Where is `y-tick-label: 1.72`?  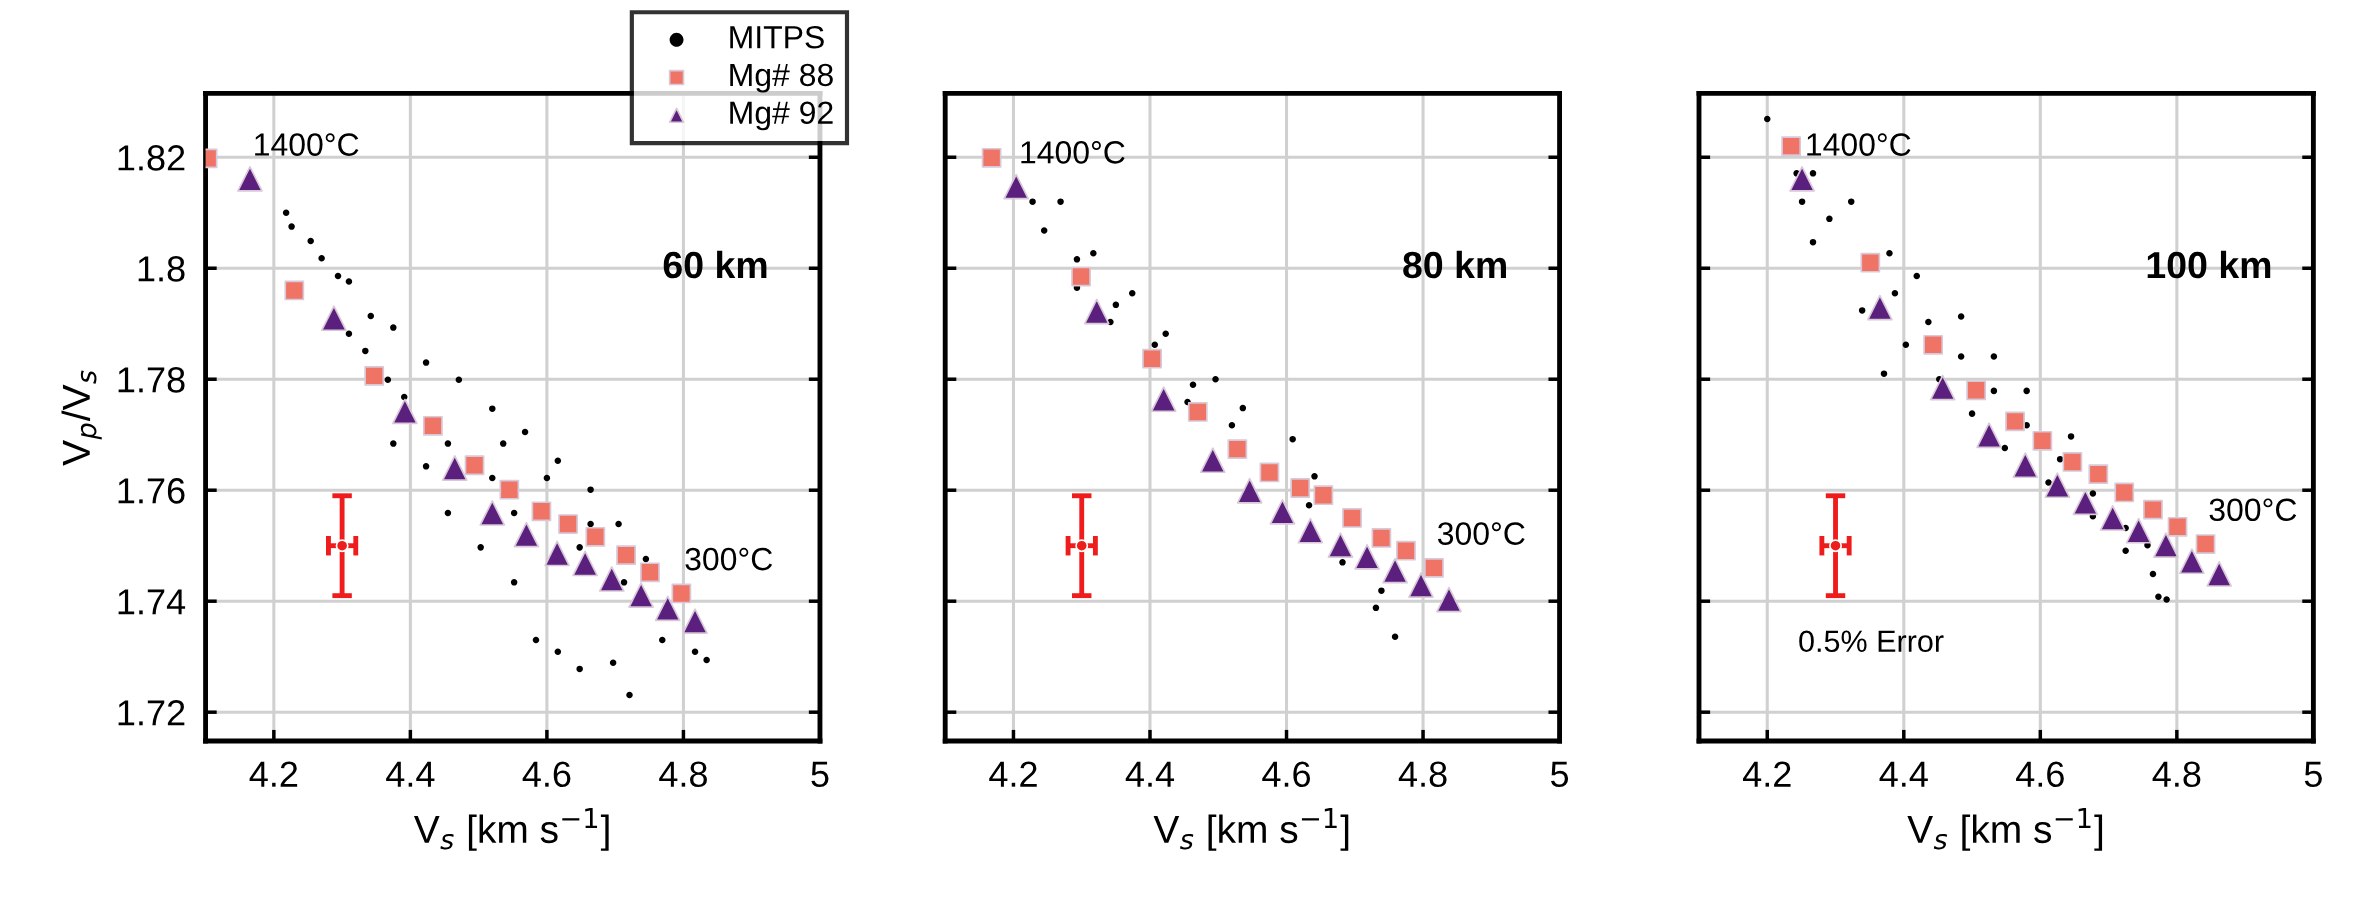 y-tick-label: 1.72 is located at coordinates (151, 713).